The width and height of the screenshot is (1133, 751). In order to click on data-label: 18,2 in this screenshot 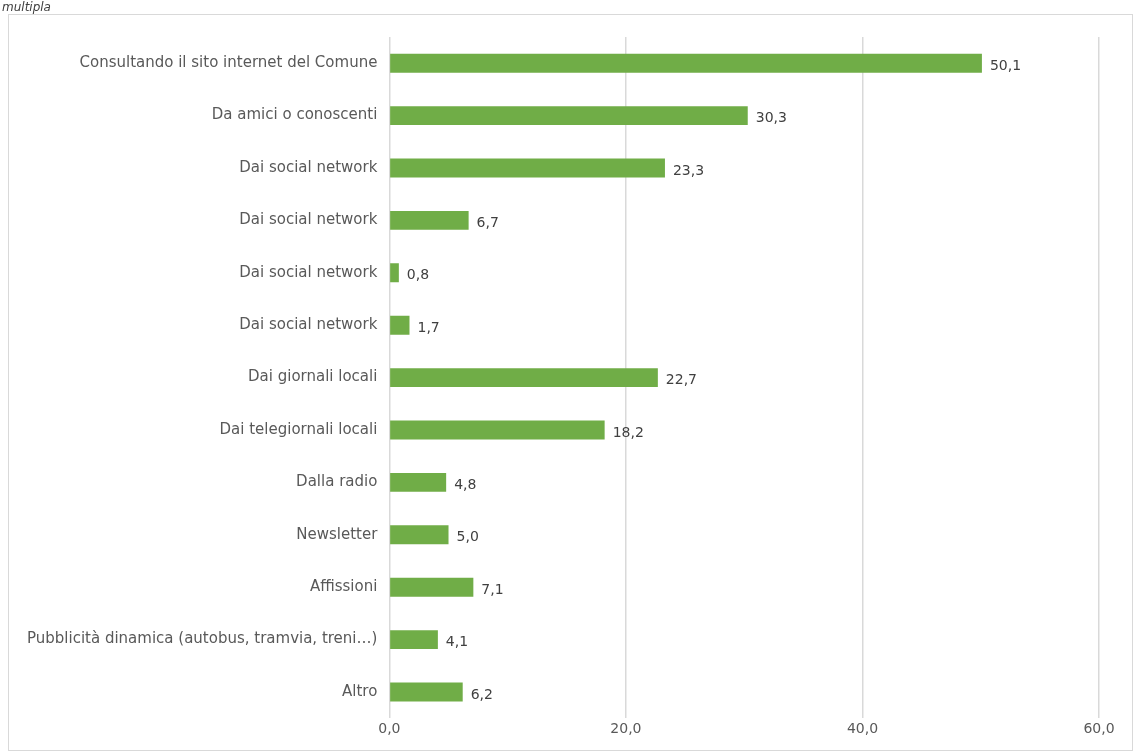, I will do `click(628, 431)`.